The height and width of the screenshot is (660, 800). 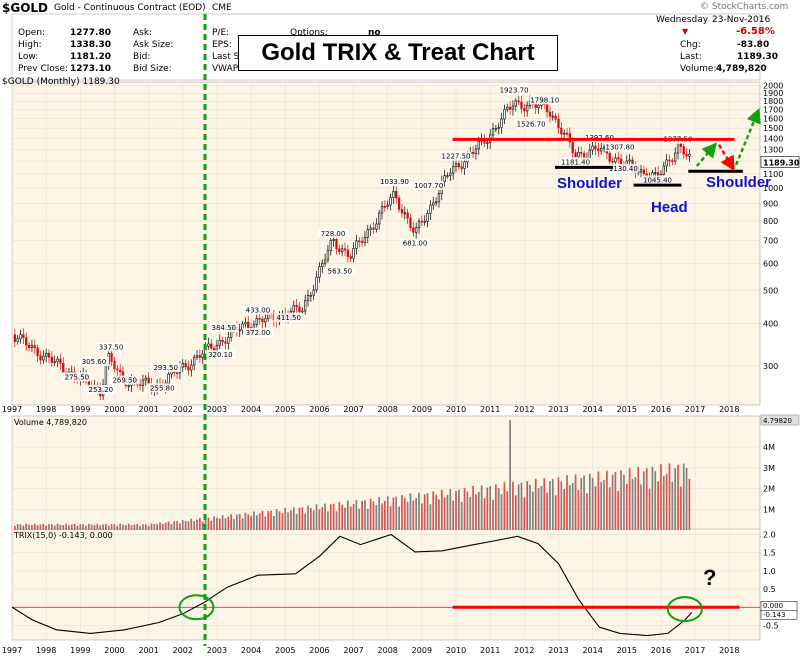 What do you see at coordinates (130, 8) in the screenshot?
I see `description: Gold - Continuous Contract (EOD)` at bounding box center [130, 8].